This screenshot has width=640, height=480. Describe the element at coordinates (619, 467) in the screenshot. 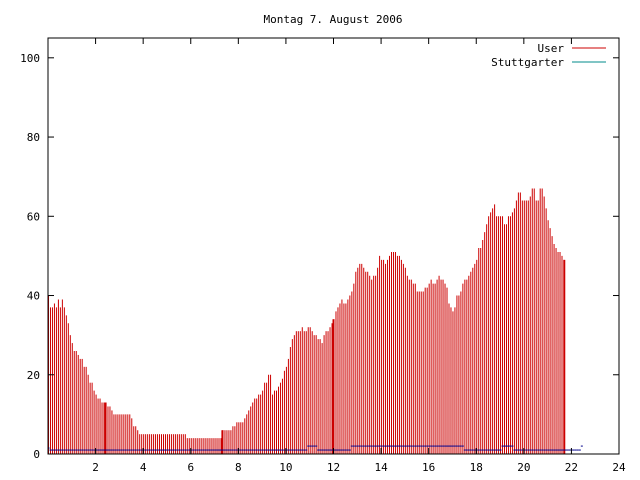

I see `x-tick-label: 24` at that location.